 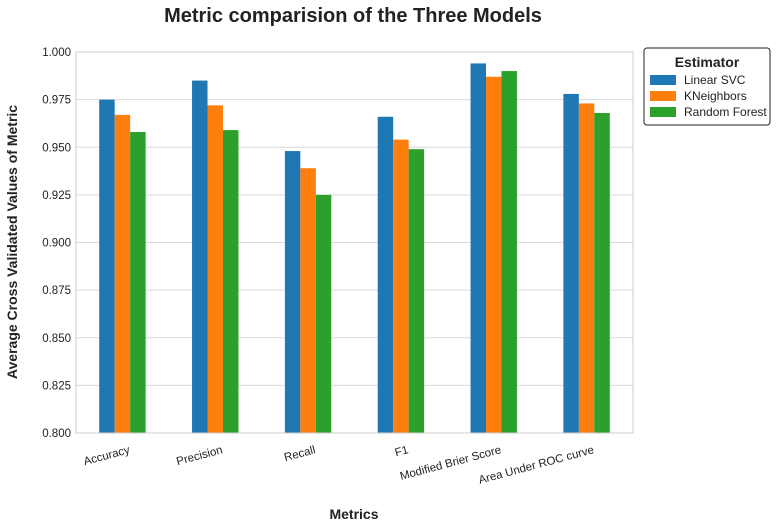 What do you see at coordinates (56, 386) in the screenshot?
I see `y-tick-label: 0.825` at bounding box center [56, 386].